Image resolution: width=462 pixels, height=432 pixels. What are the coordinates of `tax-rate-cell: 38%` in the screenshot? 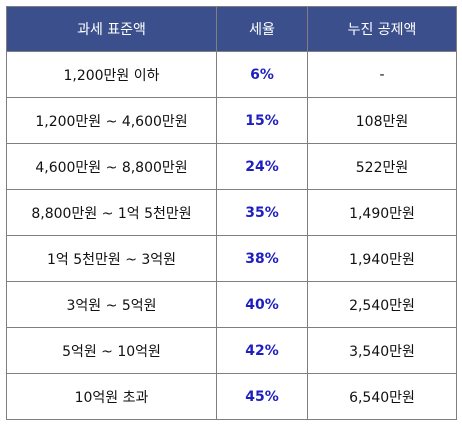 It's located at (262, 258).